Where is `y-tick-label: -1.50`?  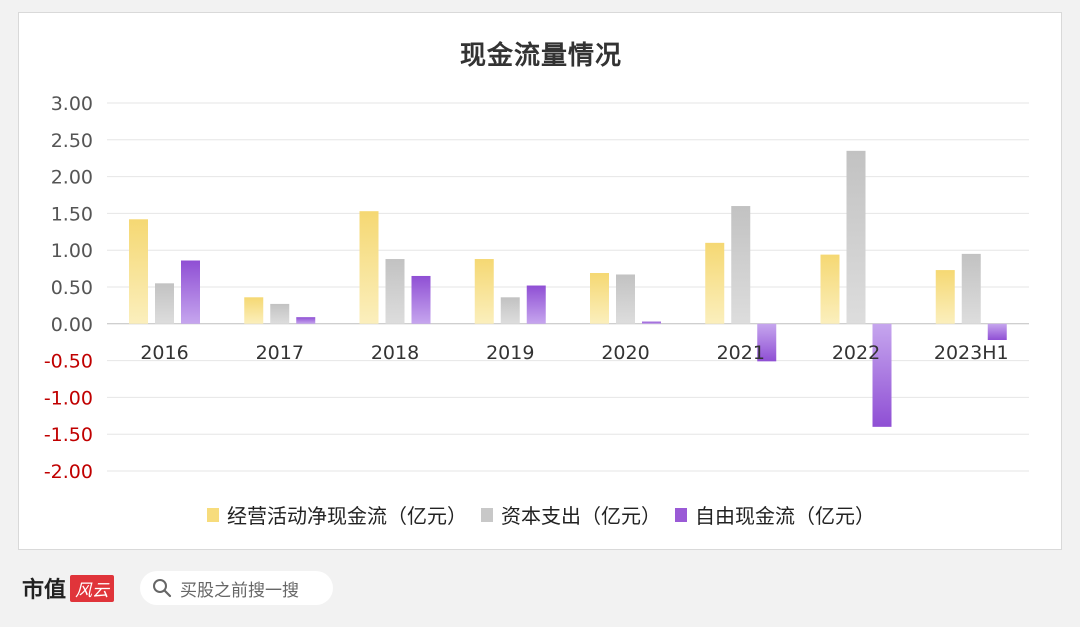
y-tick-label: -1.50 is located at coordinates (68, 435).